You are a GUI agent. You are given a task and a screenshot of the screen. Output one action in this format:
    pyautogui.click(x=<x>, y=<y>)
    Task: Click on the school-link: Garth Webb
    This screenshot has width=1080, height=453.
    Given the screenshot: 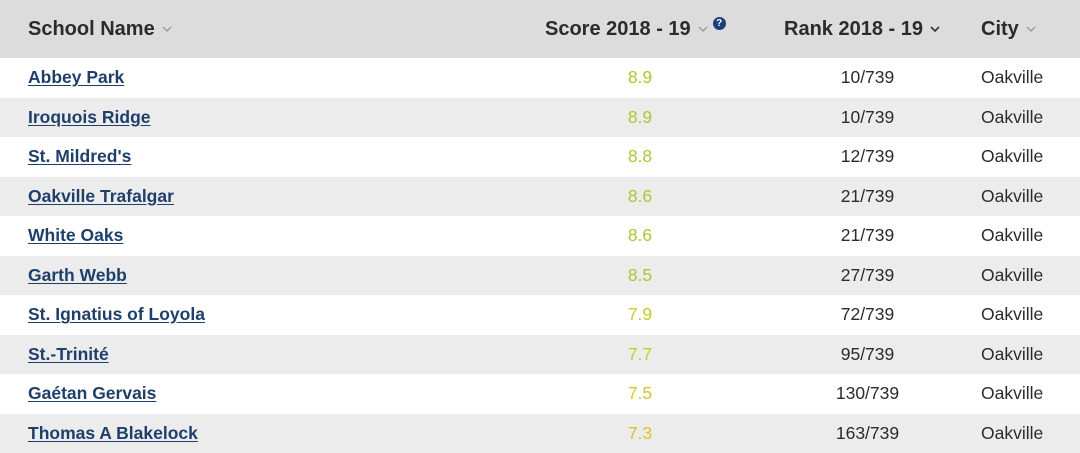 What is the action you would take?
    pyautogui.click(x=77, y=274)
    